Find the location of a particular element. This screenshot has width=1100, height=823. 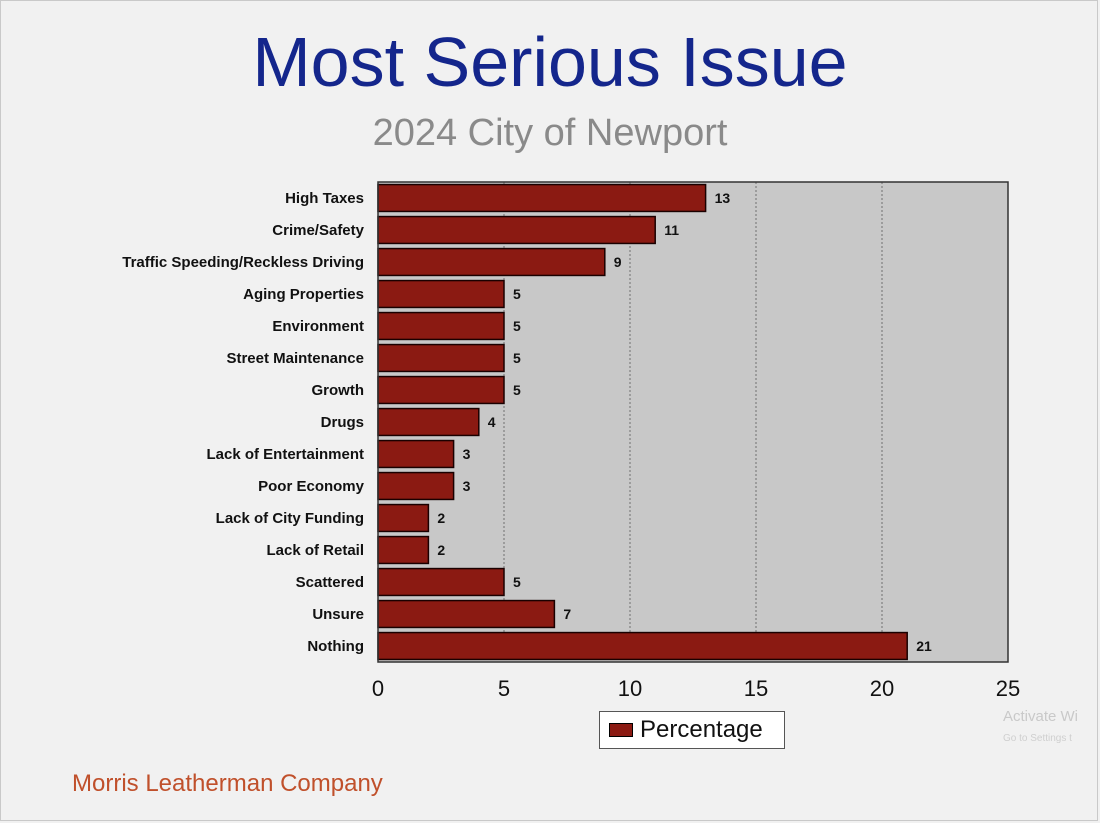

category-label: Scattered is located at coordinates (330, 582).